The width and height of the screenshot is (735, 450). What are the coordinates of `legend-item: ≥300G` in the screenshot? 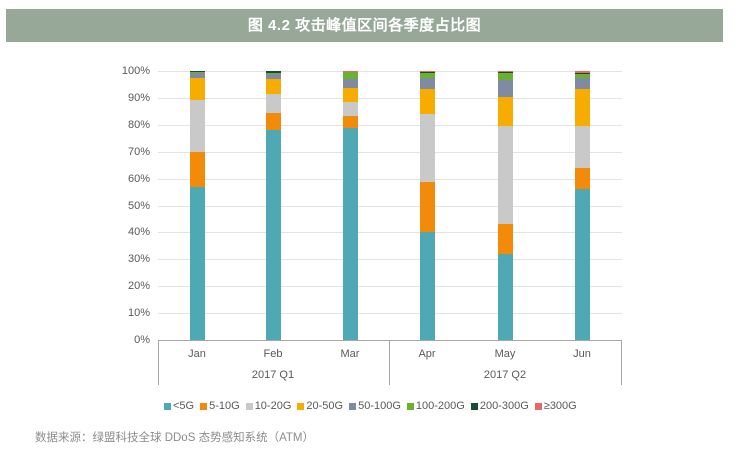 It's located at (555, 406).